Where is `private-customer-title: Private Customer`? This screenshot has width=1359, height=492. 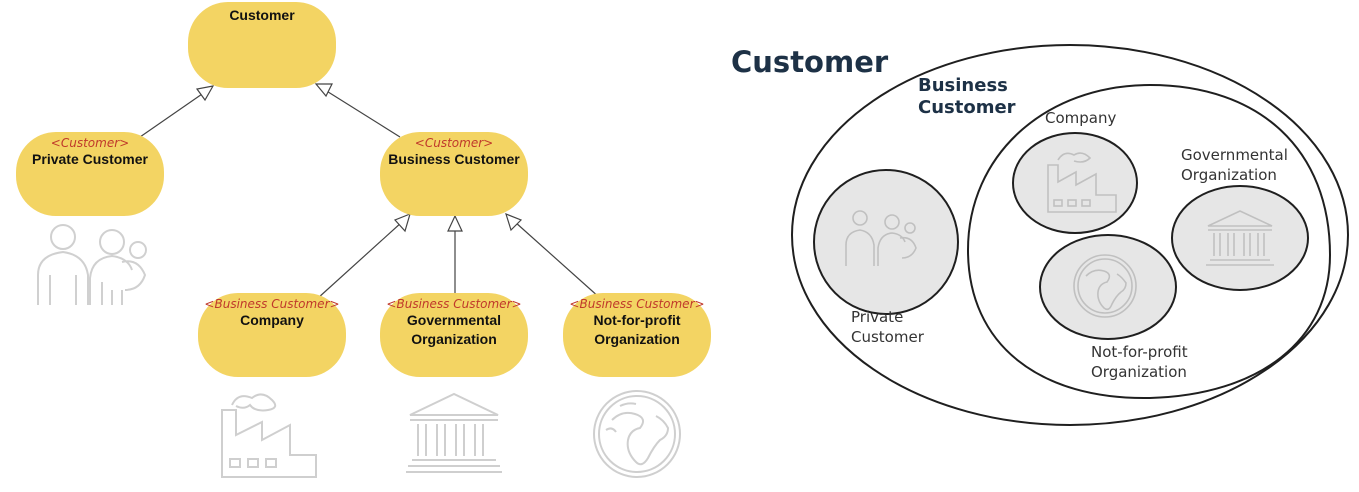 private-customer-title: Private Customer is located at coordinates (90, 159).